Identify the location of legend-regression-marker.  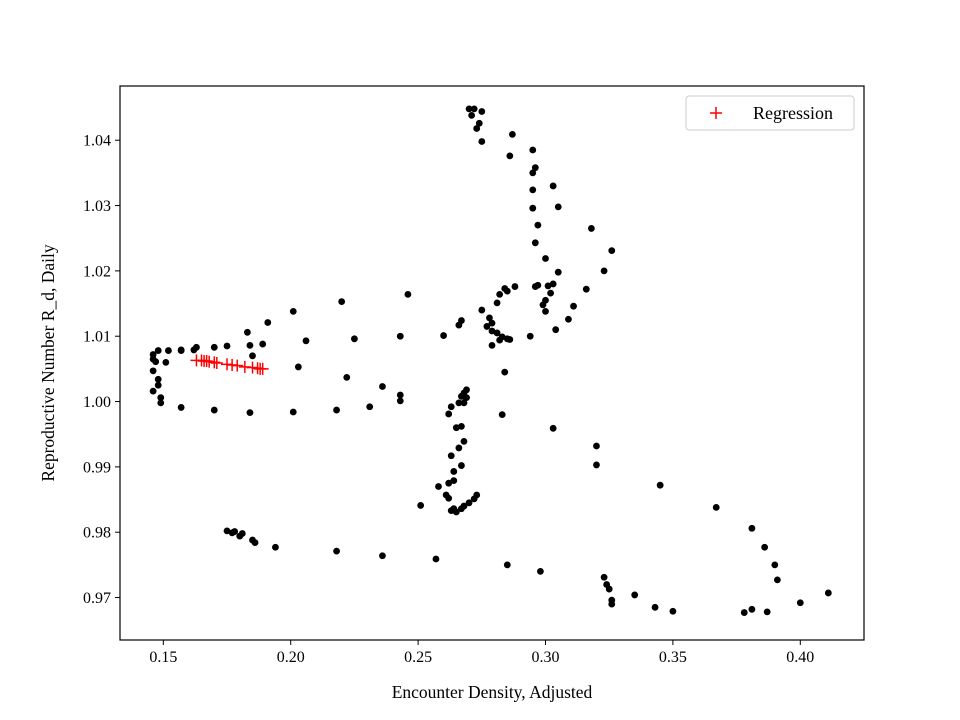
(716, 113).